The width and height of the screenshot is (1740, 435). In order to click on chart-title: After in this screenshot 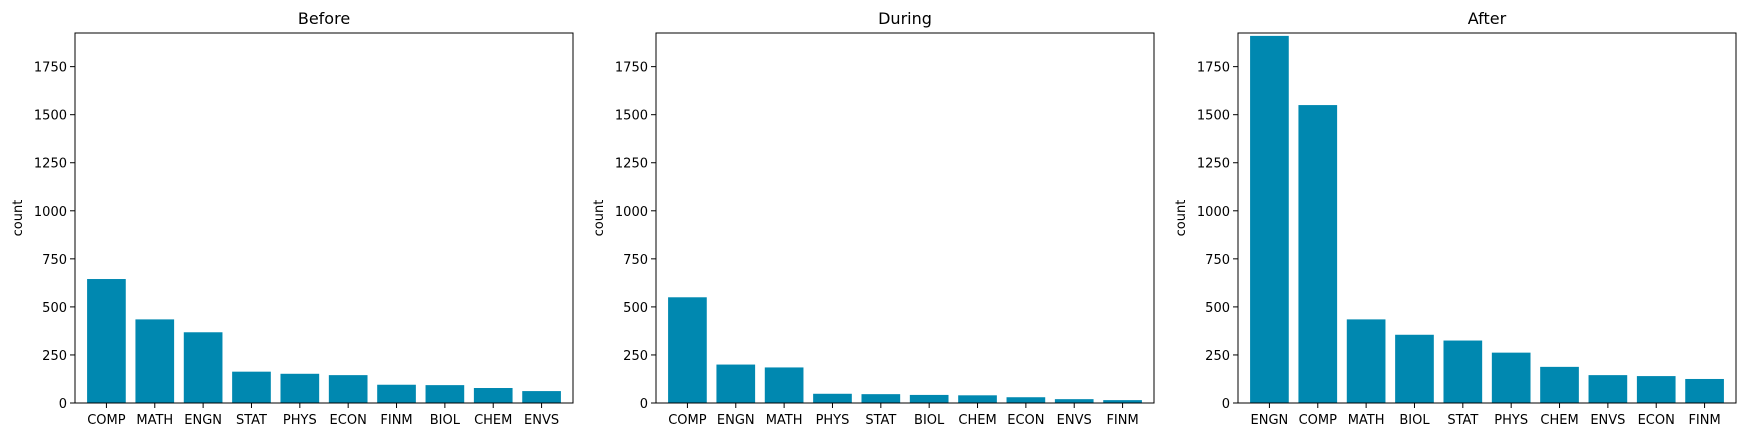, I will do `click(1487, 18)`.